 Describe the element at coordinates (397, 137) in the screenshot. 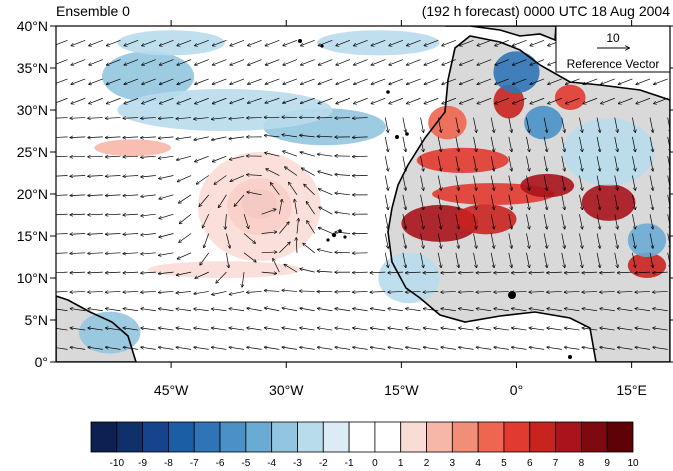

I see `canary-island` at that location.